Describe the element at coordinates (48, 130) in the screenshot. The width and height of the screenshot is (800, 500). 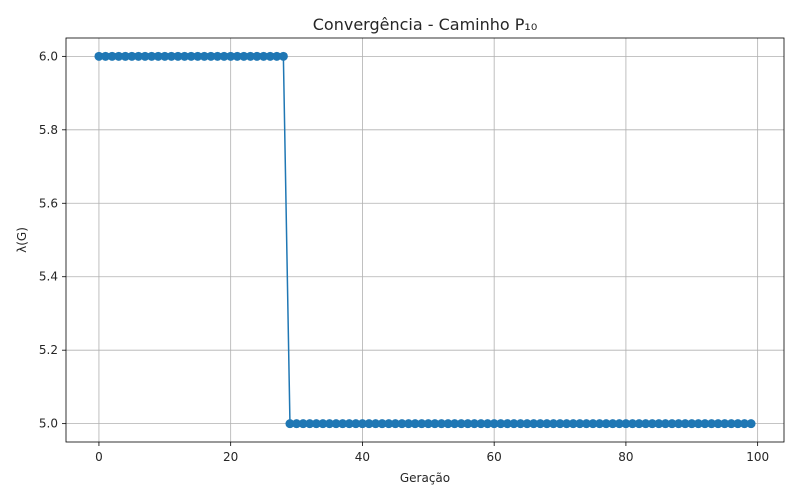
I see `y-tick-label: 5.8` at that location.